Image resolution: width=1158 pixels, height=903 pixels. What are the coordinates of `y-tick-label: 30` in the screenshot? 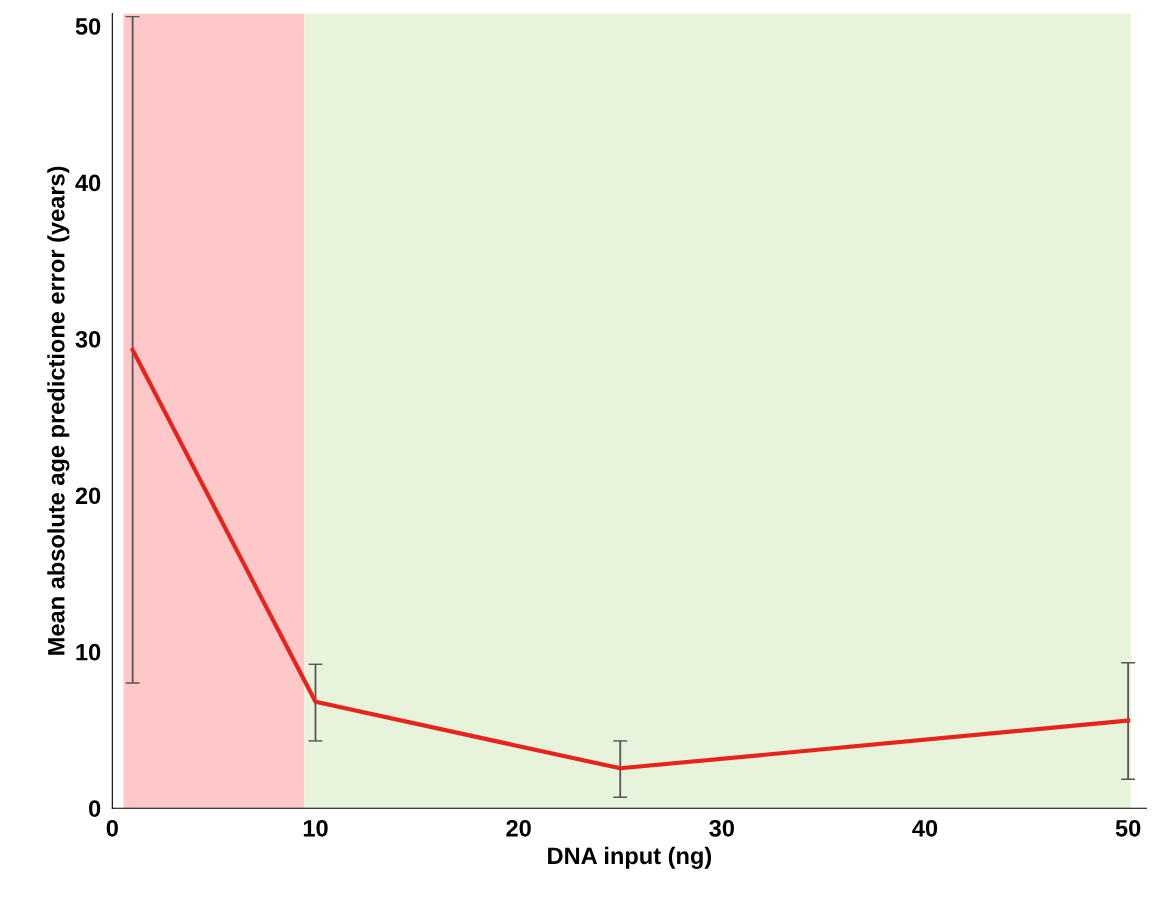 It's located at (88, 339).